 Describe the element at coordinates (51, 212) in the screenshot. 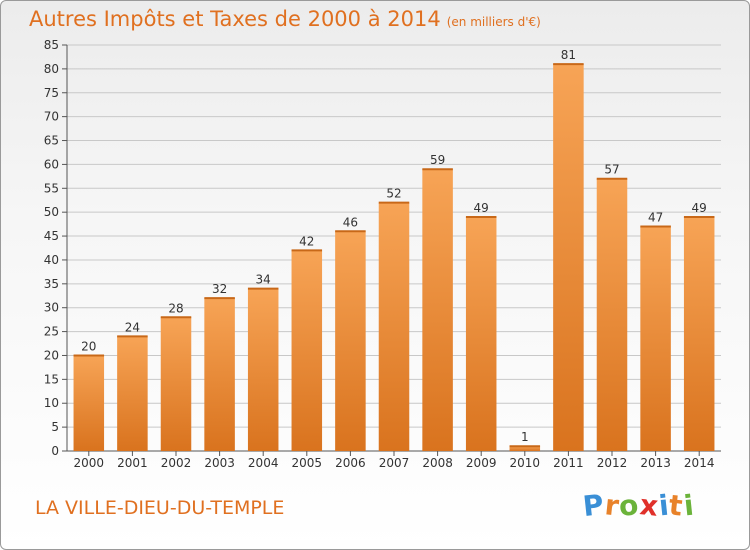

I see `y-tick-label: 50` at that location.